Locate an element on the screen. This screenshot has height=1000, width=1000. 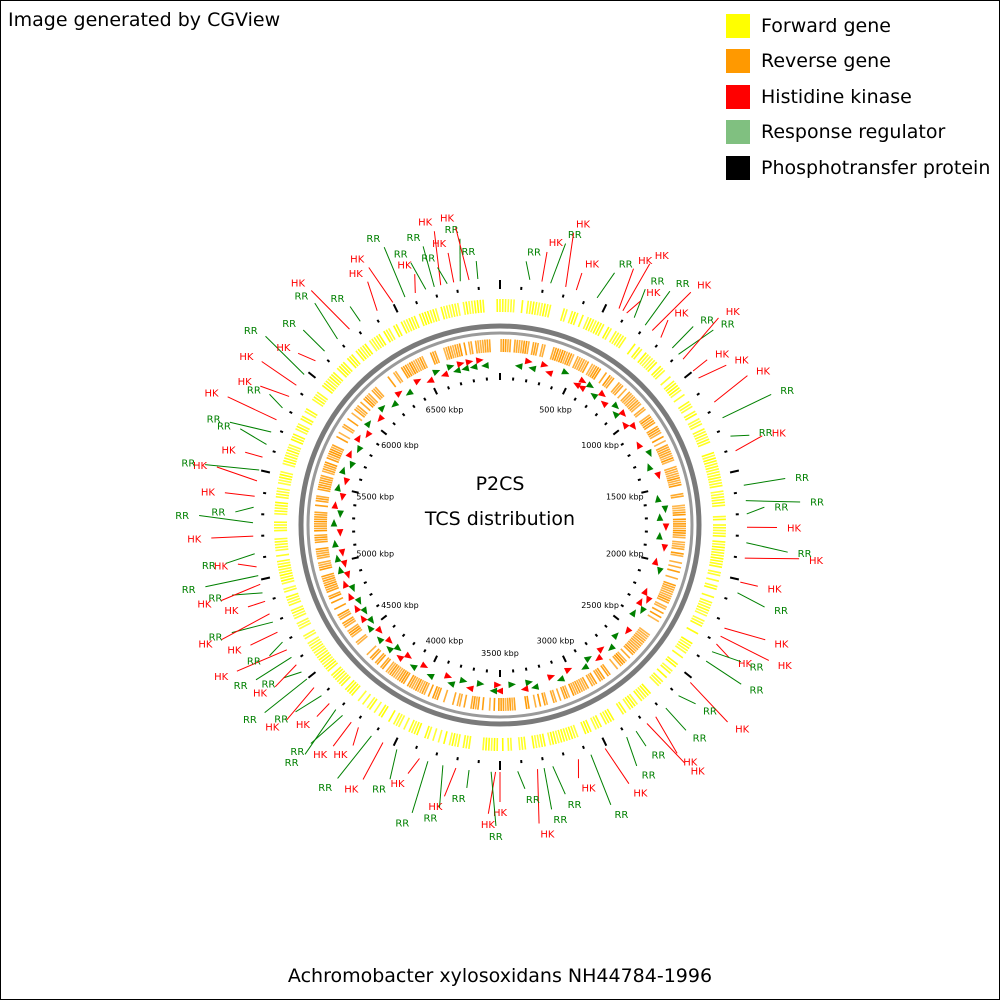
tick-label: 3000 kbp is located at coordinates (556, 640).